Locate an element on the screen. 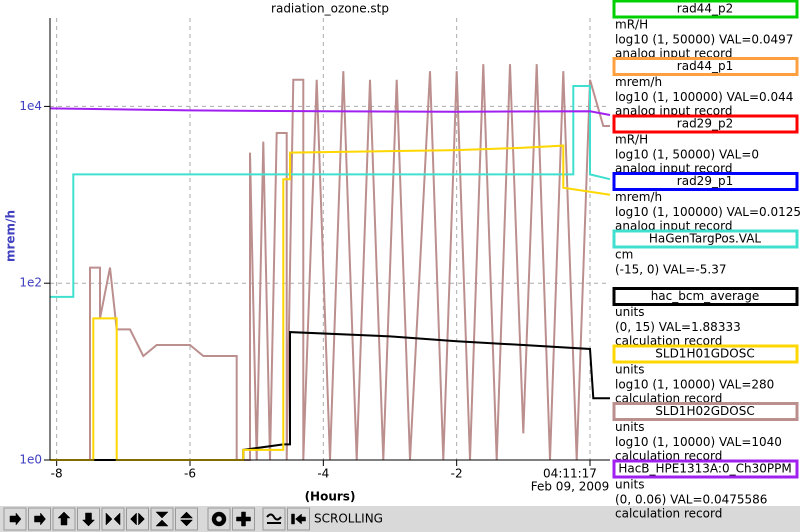 This screenshot has width=800, height=532. chart-title: radiation_ozone.stp is located at coordinates (330, 9).